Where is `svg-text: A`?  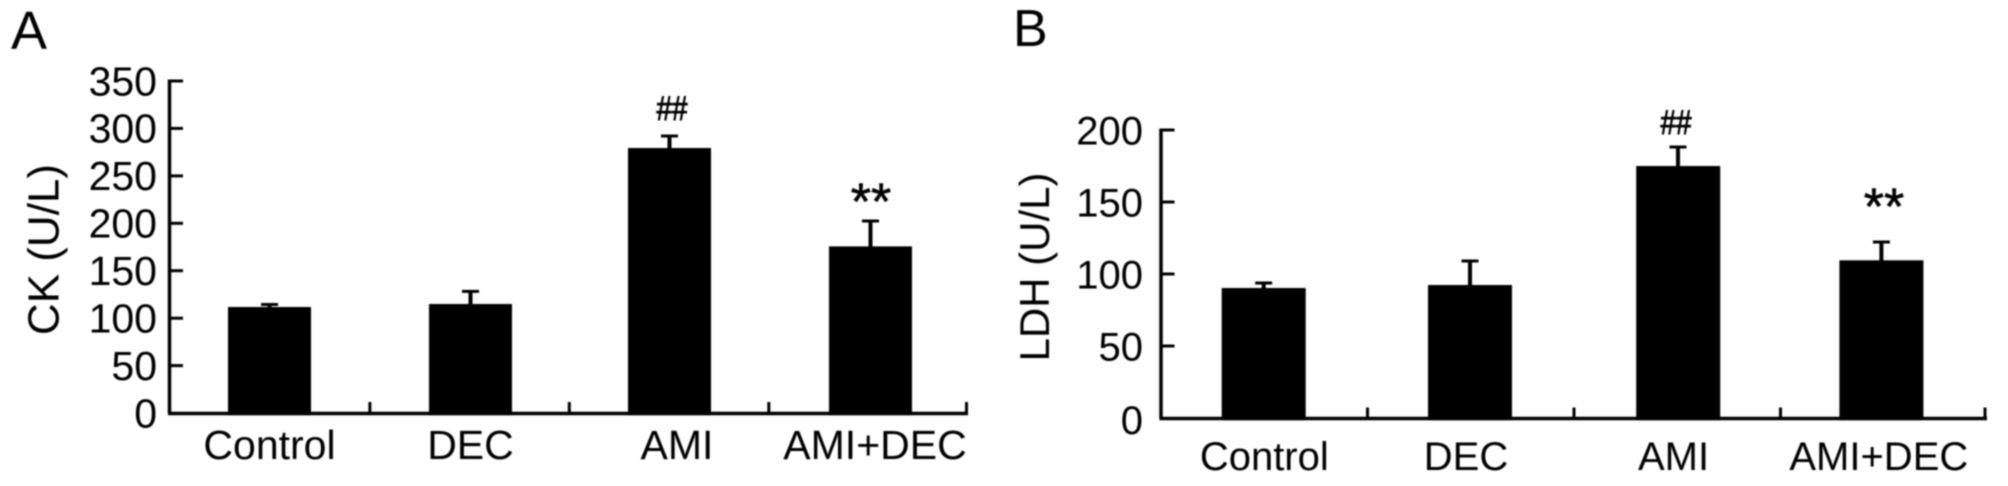
svg-text: A is located at coordinates (29, 31).